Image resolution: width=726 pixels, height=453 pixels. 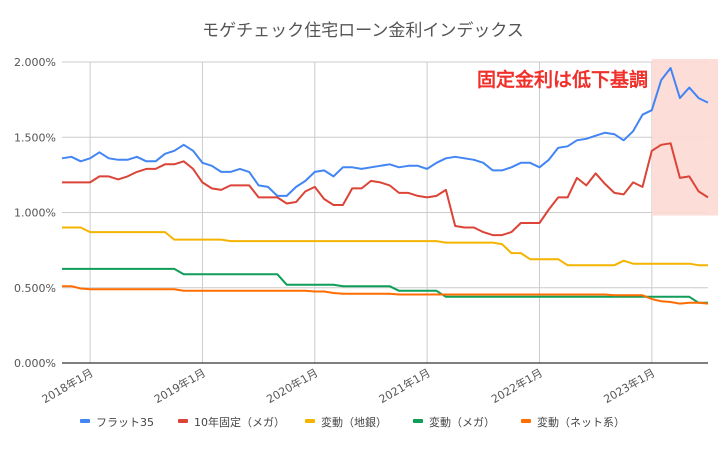 I want to click on legend-item: 変動（メガ）, so click(x=454, y=422).